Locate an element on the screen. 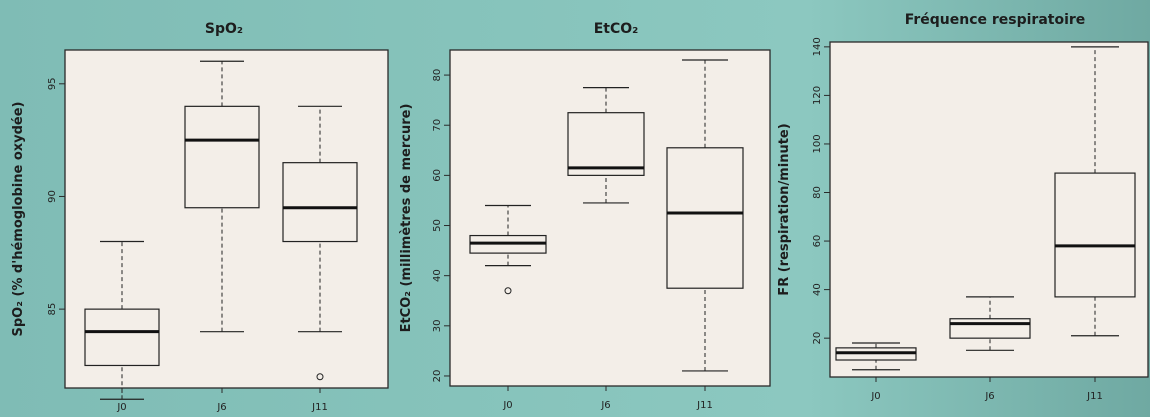 The height and width of the screenshot is (417, 1150). y-tick-label: 70 is located at coordinates (437, 125).